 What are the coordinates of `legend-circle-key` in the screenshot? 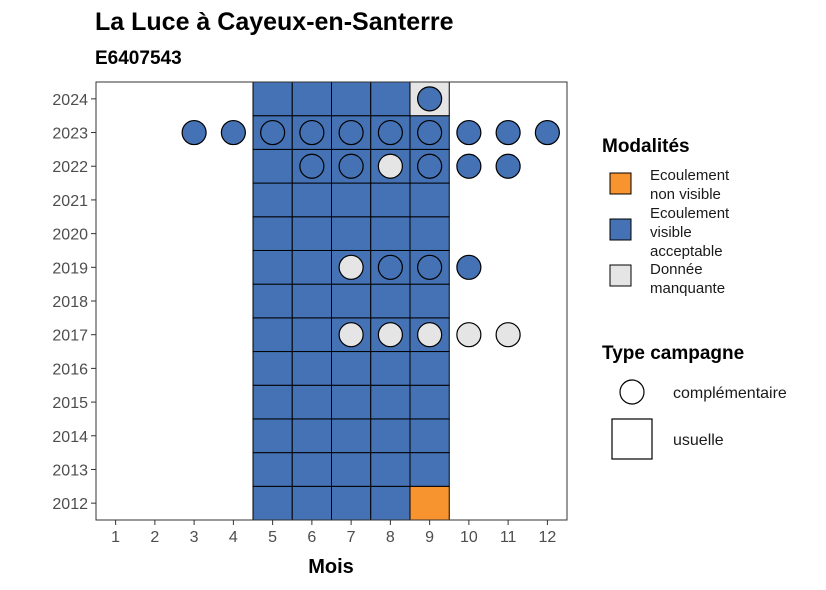 It's located at (632, 392).